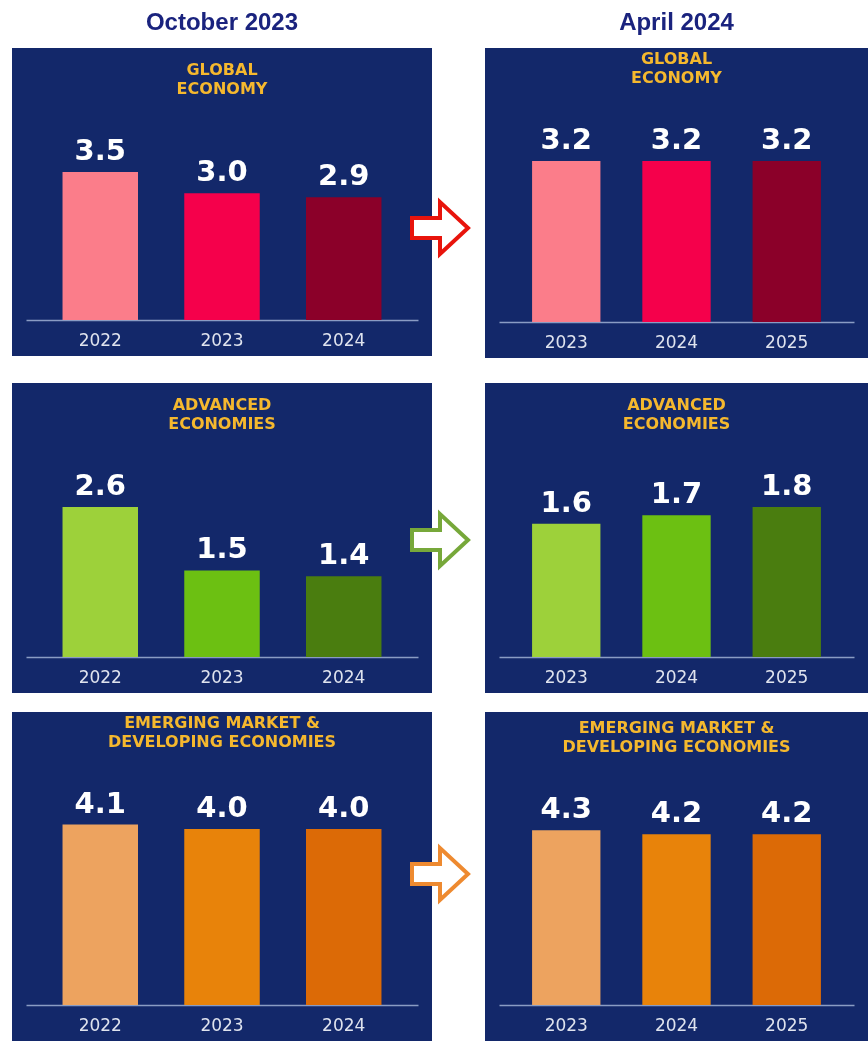 The height and width of the screenshot is (1041, 868). What do you see at coordinates (566, 501) in the screenshot?
I see `data-label: 1.6` at bounding box center [566, 501].